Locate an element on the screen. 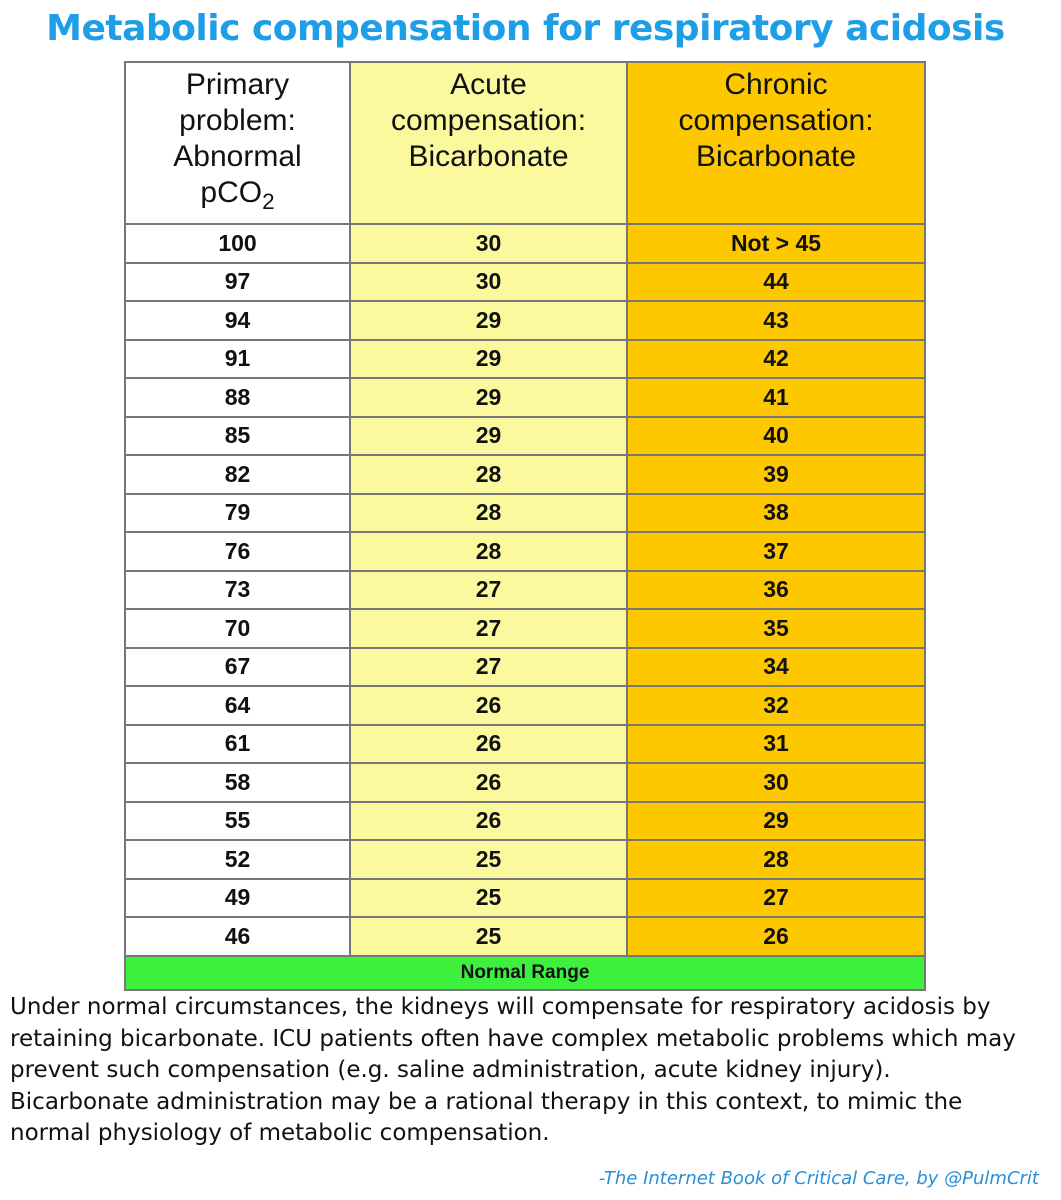  table-row: 46 25 26 is located at coordinates (525, 936).